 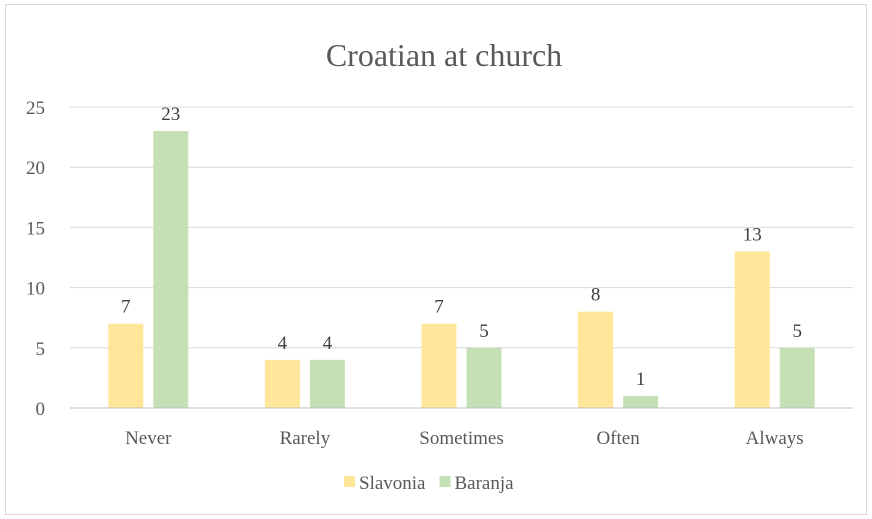 What do you see at coordinates (35, 259) in the screenshot?
I see `y-axis-tick-labels: 0 5 10 15 20 25` at bounding box center [35, 259].